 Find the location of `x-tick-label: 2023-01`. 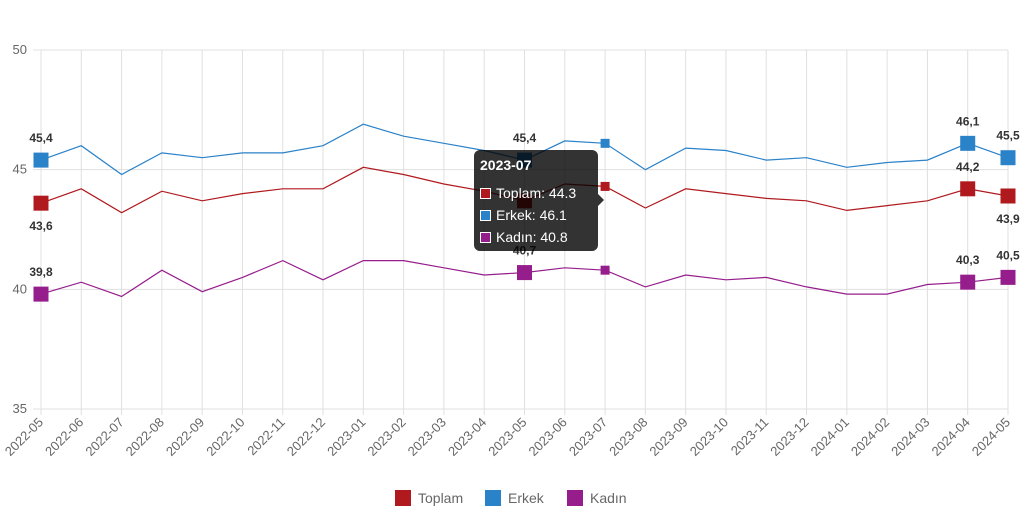

x-tick-label: 2023-01 is located at coordinates (346, 437).